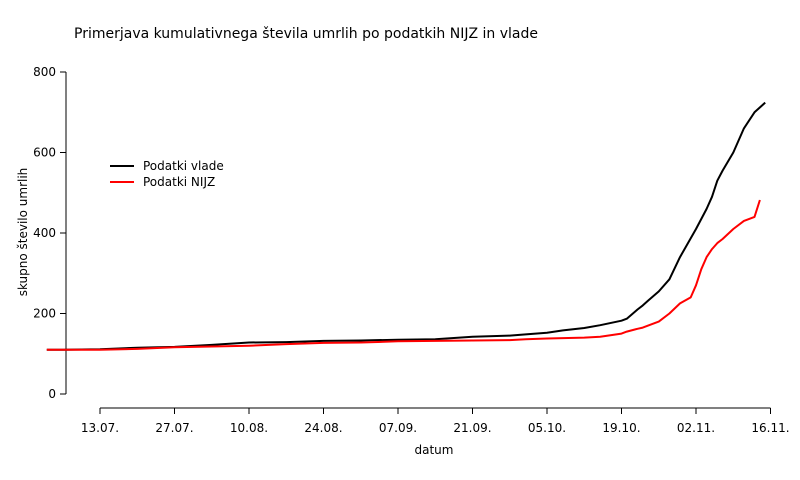 This screenshot has height=480, width=800. What do you see at coordinates (696, 428) in the screenshot?
I see `x-tick-label: 02.11.` at bounding box center [696, 428].